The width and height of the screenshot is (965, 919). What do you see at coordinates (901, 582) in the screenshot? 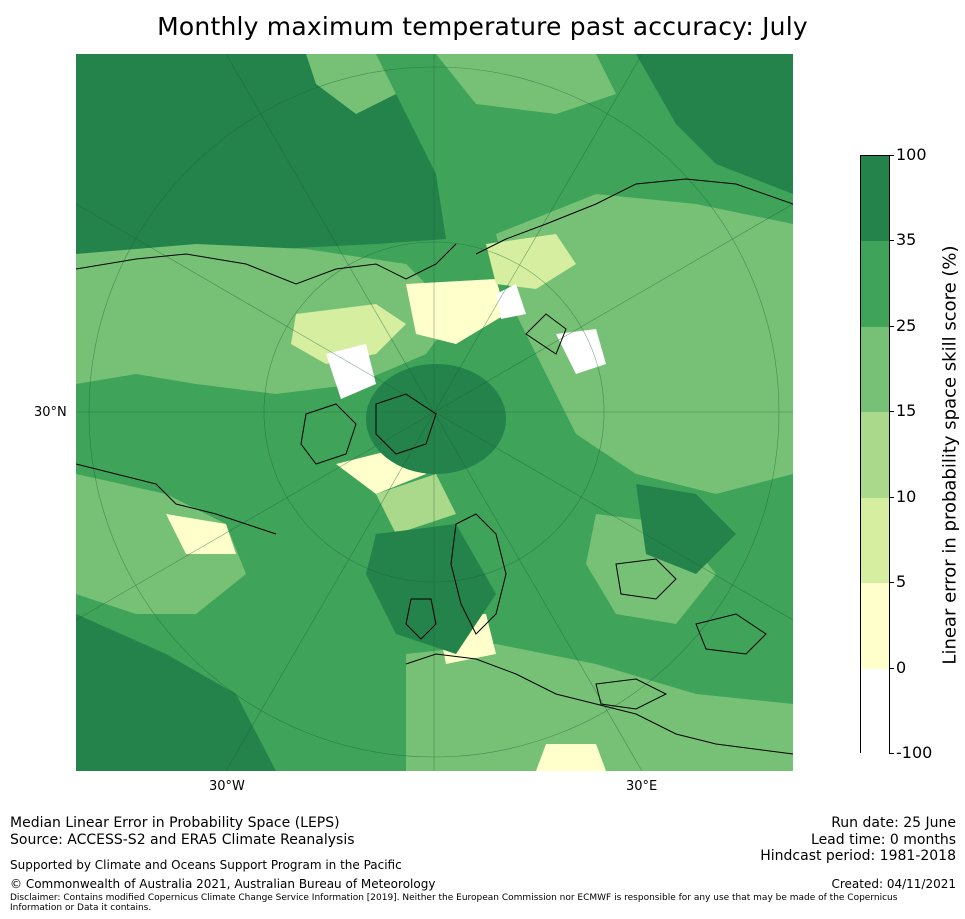
I see `colorbar-tick-label: 5` at bounding box center [901, 582].